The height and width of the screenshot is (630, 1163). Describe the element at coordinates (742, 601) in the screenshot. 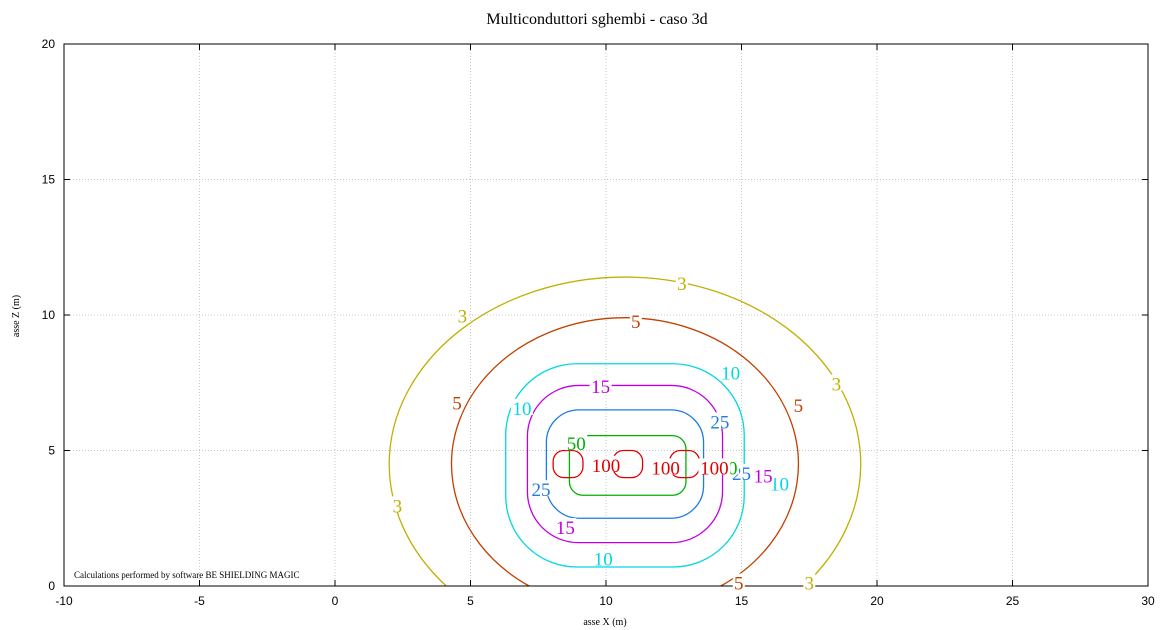

I see `x-tick-label: 15` at that location.